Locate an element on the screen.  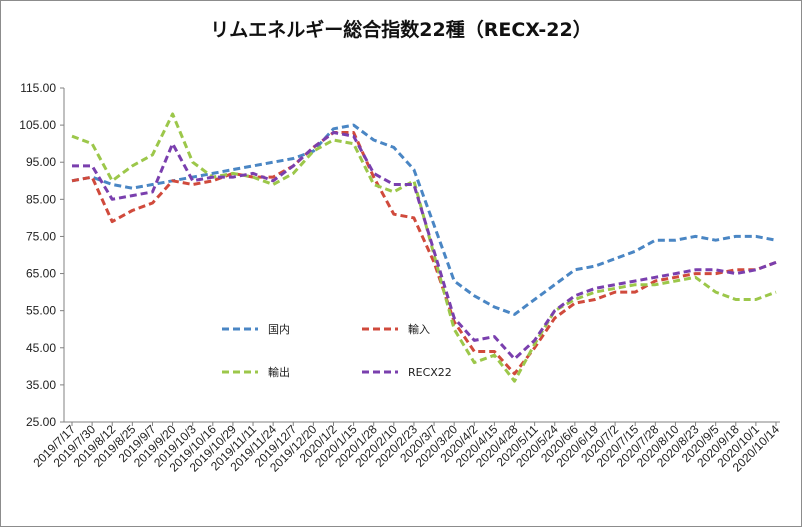
legend-label-1: 輸入 is located at coordinates (419, 329).